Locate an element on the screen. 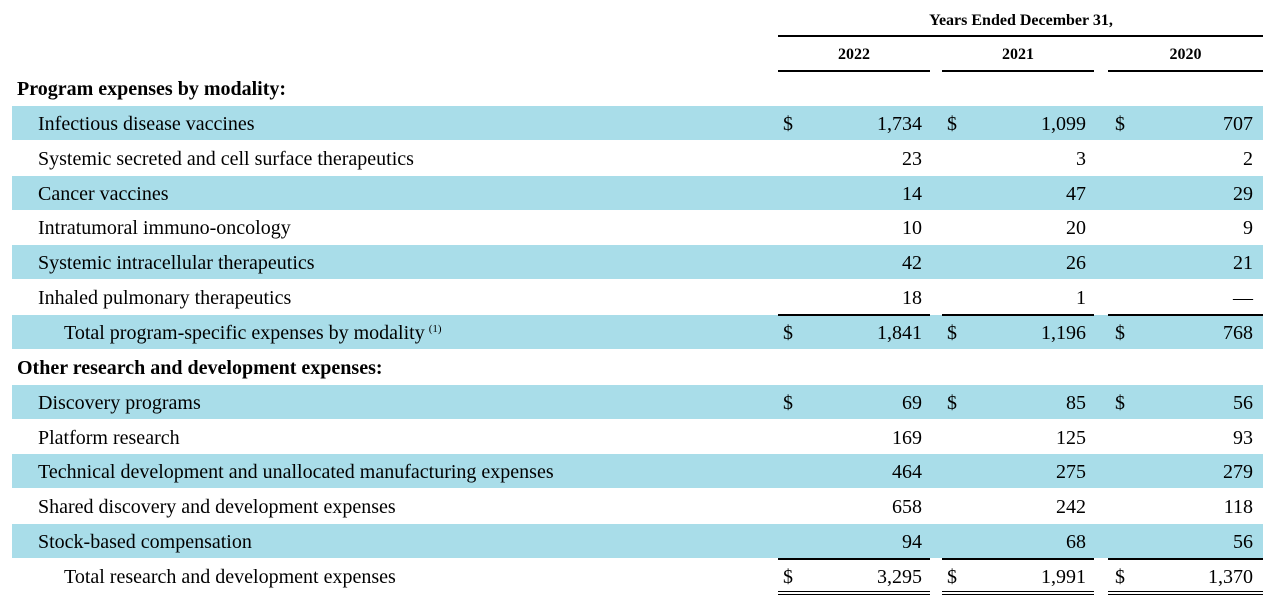 The image size is (1287, 611). value-2020: 9 is located at coordinates (1248, 228).